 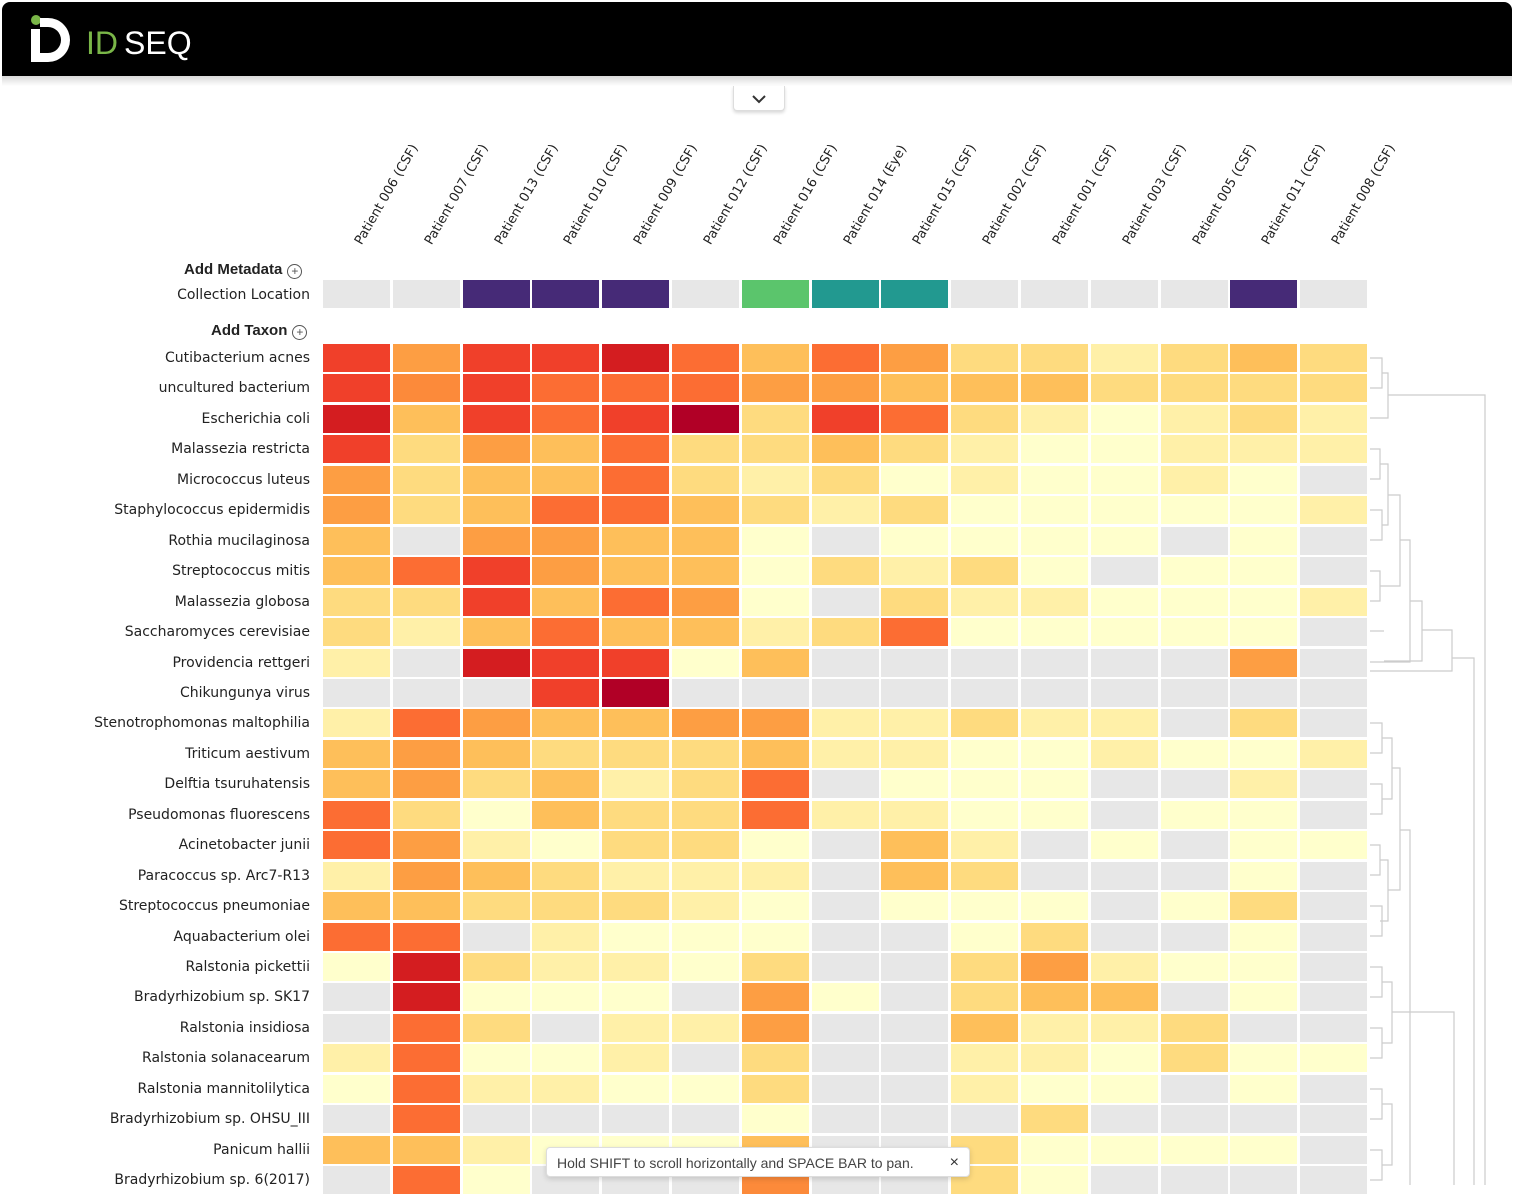 What do you see at coordinates (241, 571) in the screenshot?
I see `taxon-row-label: Streptococcus mitis` at bounding box center [241, 571].